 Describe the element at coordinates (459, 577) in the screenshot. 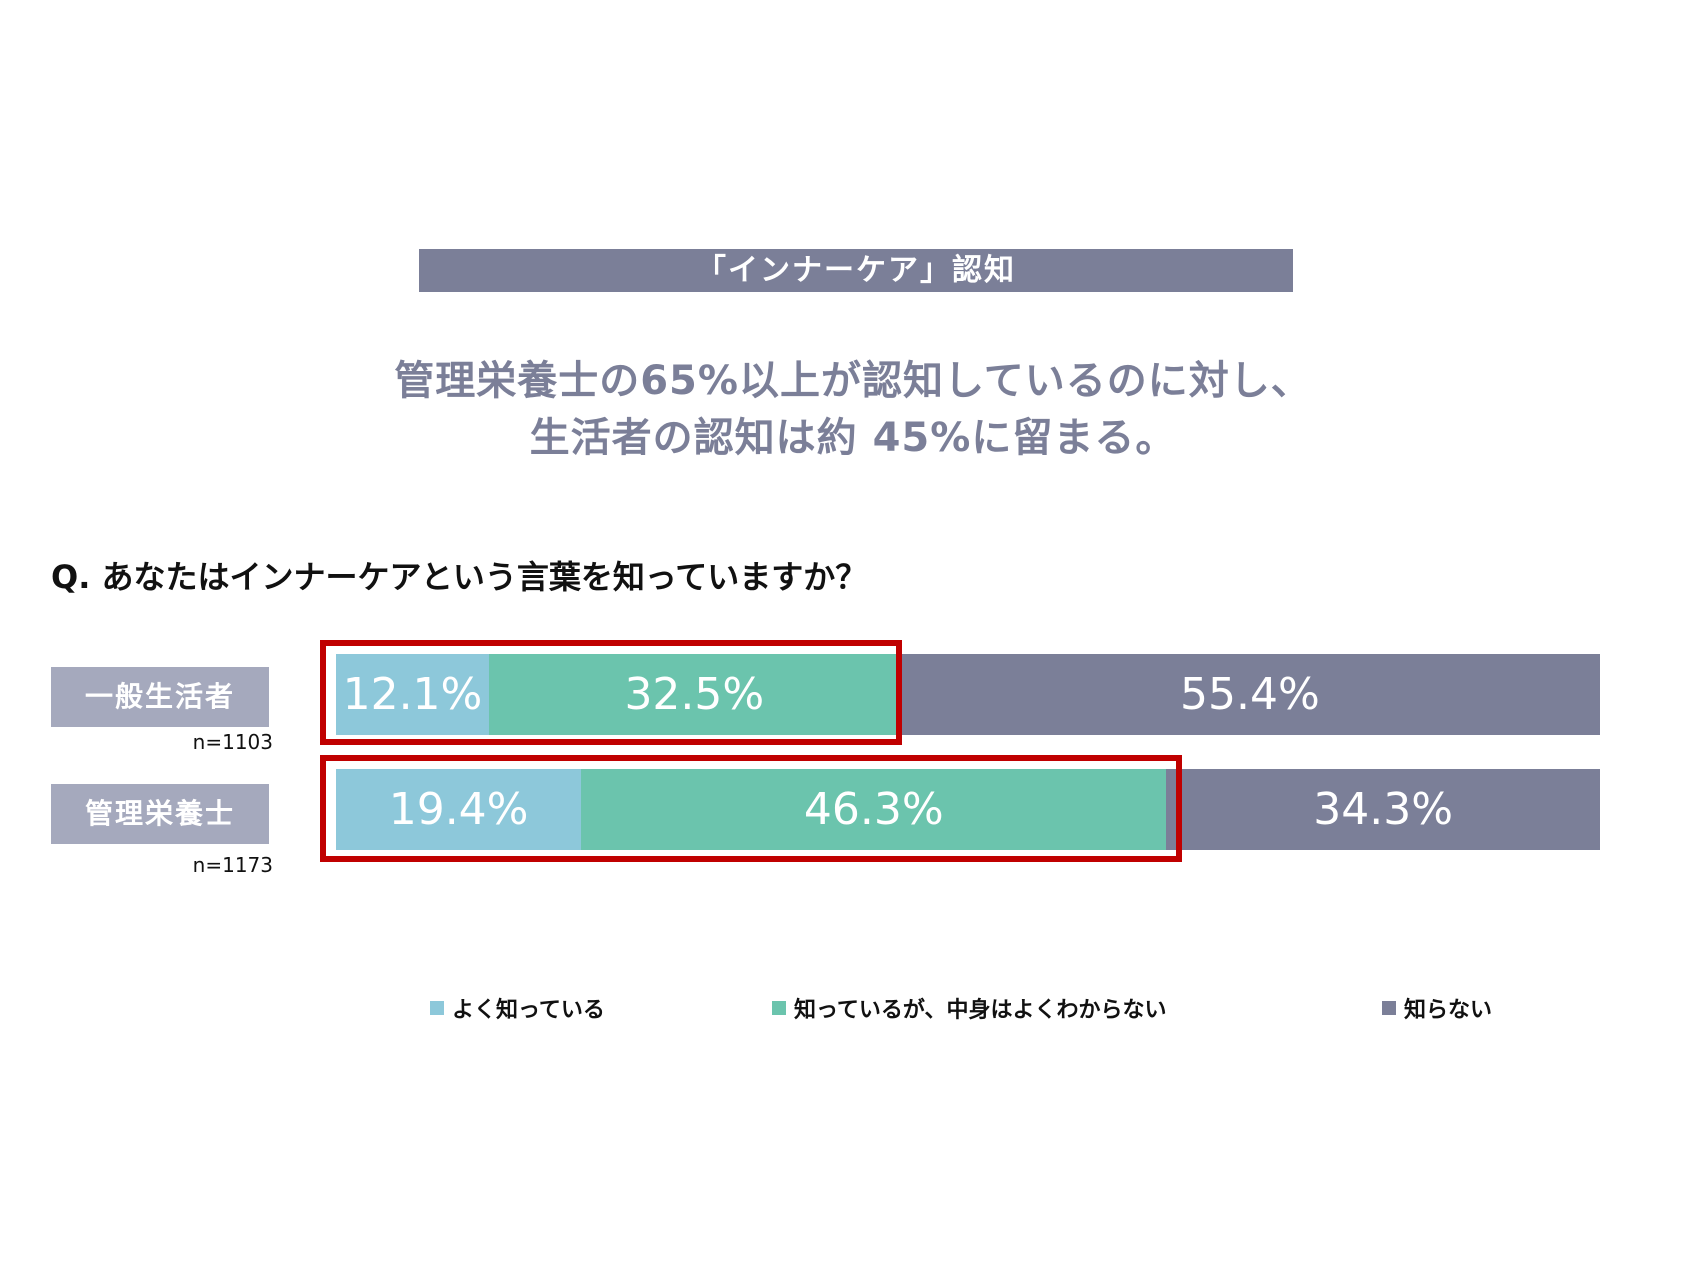

I see `question-text: Q. あなたはインナーケアという言葉を知っていますか？` at that location.